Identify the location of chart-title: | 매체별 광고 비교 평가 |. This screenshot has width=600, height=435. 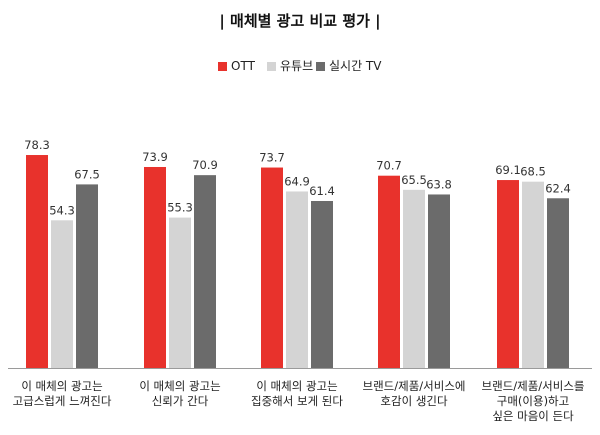
(299, 21).